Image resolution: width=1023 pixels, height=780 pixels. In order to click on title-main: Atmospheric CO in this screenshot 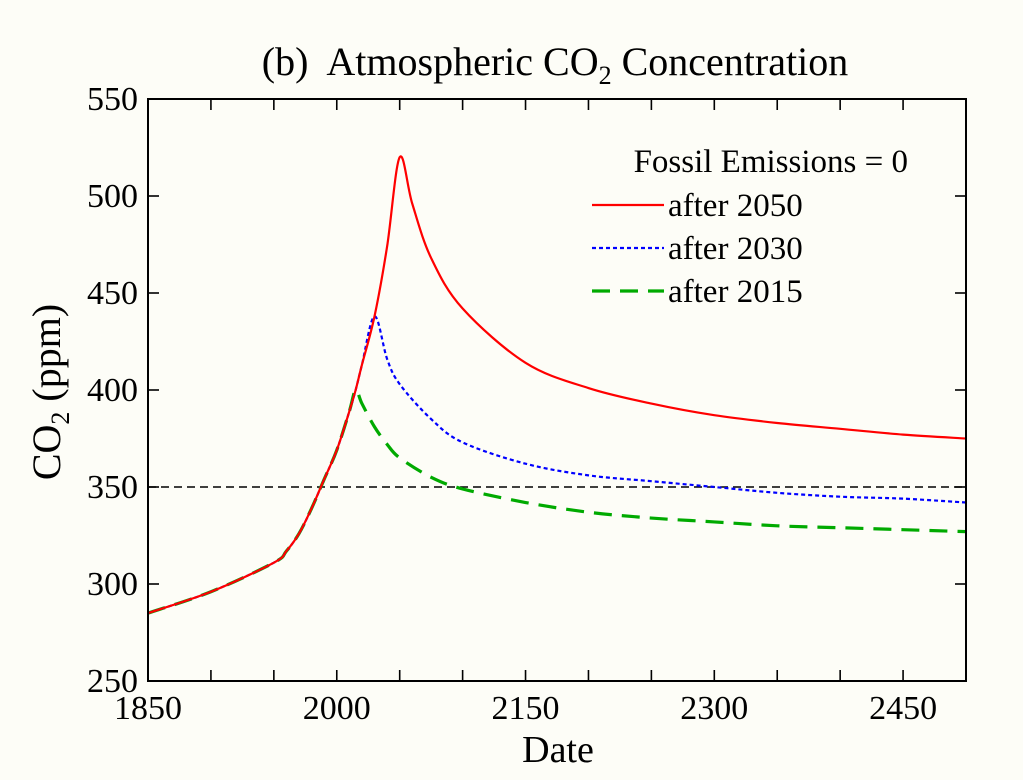, I will do `click(462, 61)`.